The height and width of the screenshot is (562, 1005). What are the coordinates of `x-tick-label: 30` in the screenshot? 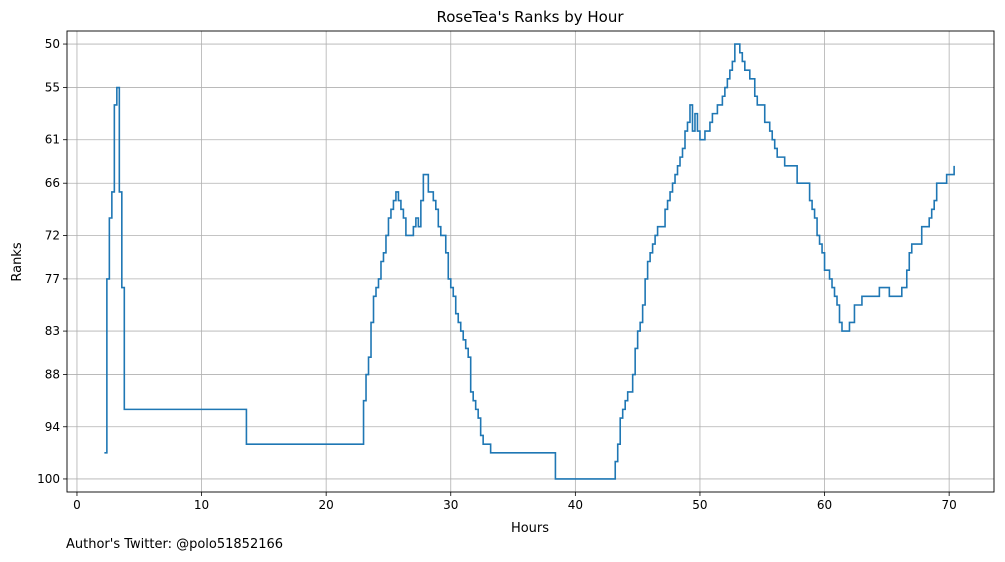 It's located at (450, 505).